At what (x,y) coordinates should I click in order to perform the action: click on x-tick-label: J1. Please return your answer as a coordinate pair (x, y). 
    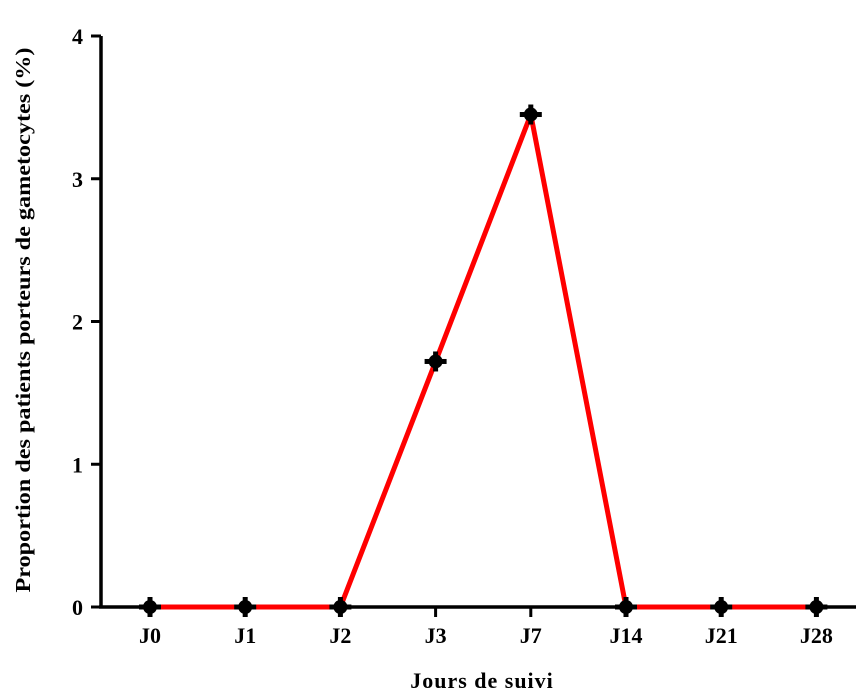
    Looking at the image, I should click on (245, 635).